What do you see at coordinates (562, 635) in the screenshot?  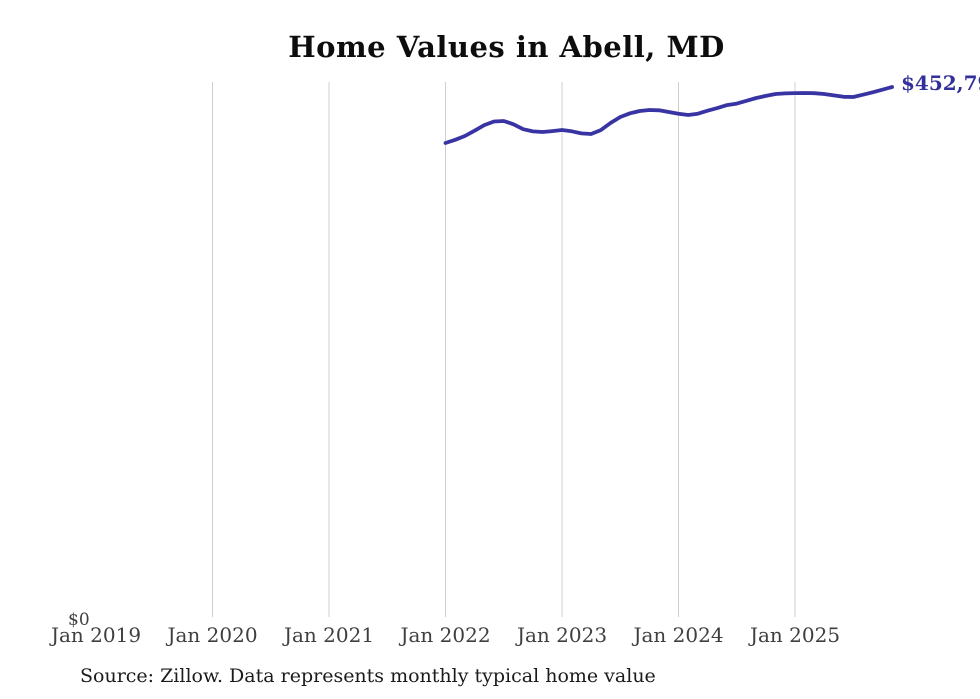 I see `x-tick-label: Jan 2023` at bounding box center [562, 635].